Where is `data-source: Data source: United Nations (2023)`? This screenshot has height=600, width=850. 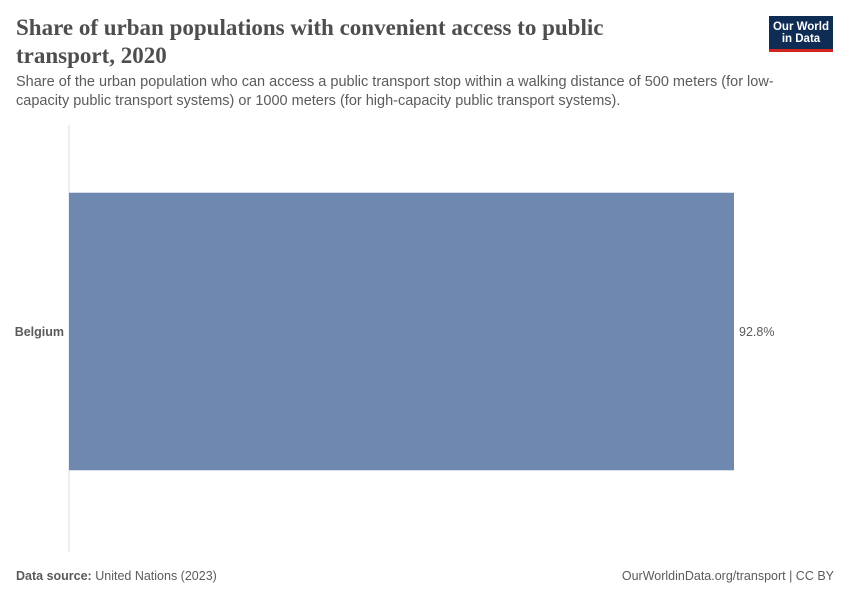 data-source: Data source: United Nations (2023) is located at coordinates (116, 576).